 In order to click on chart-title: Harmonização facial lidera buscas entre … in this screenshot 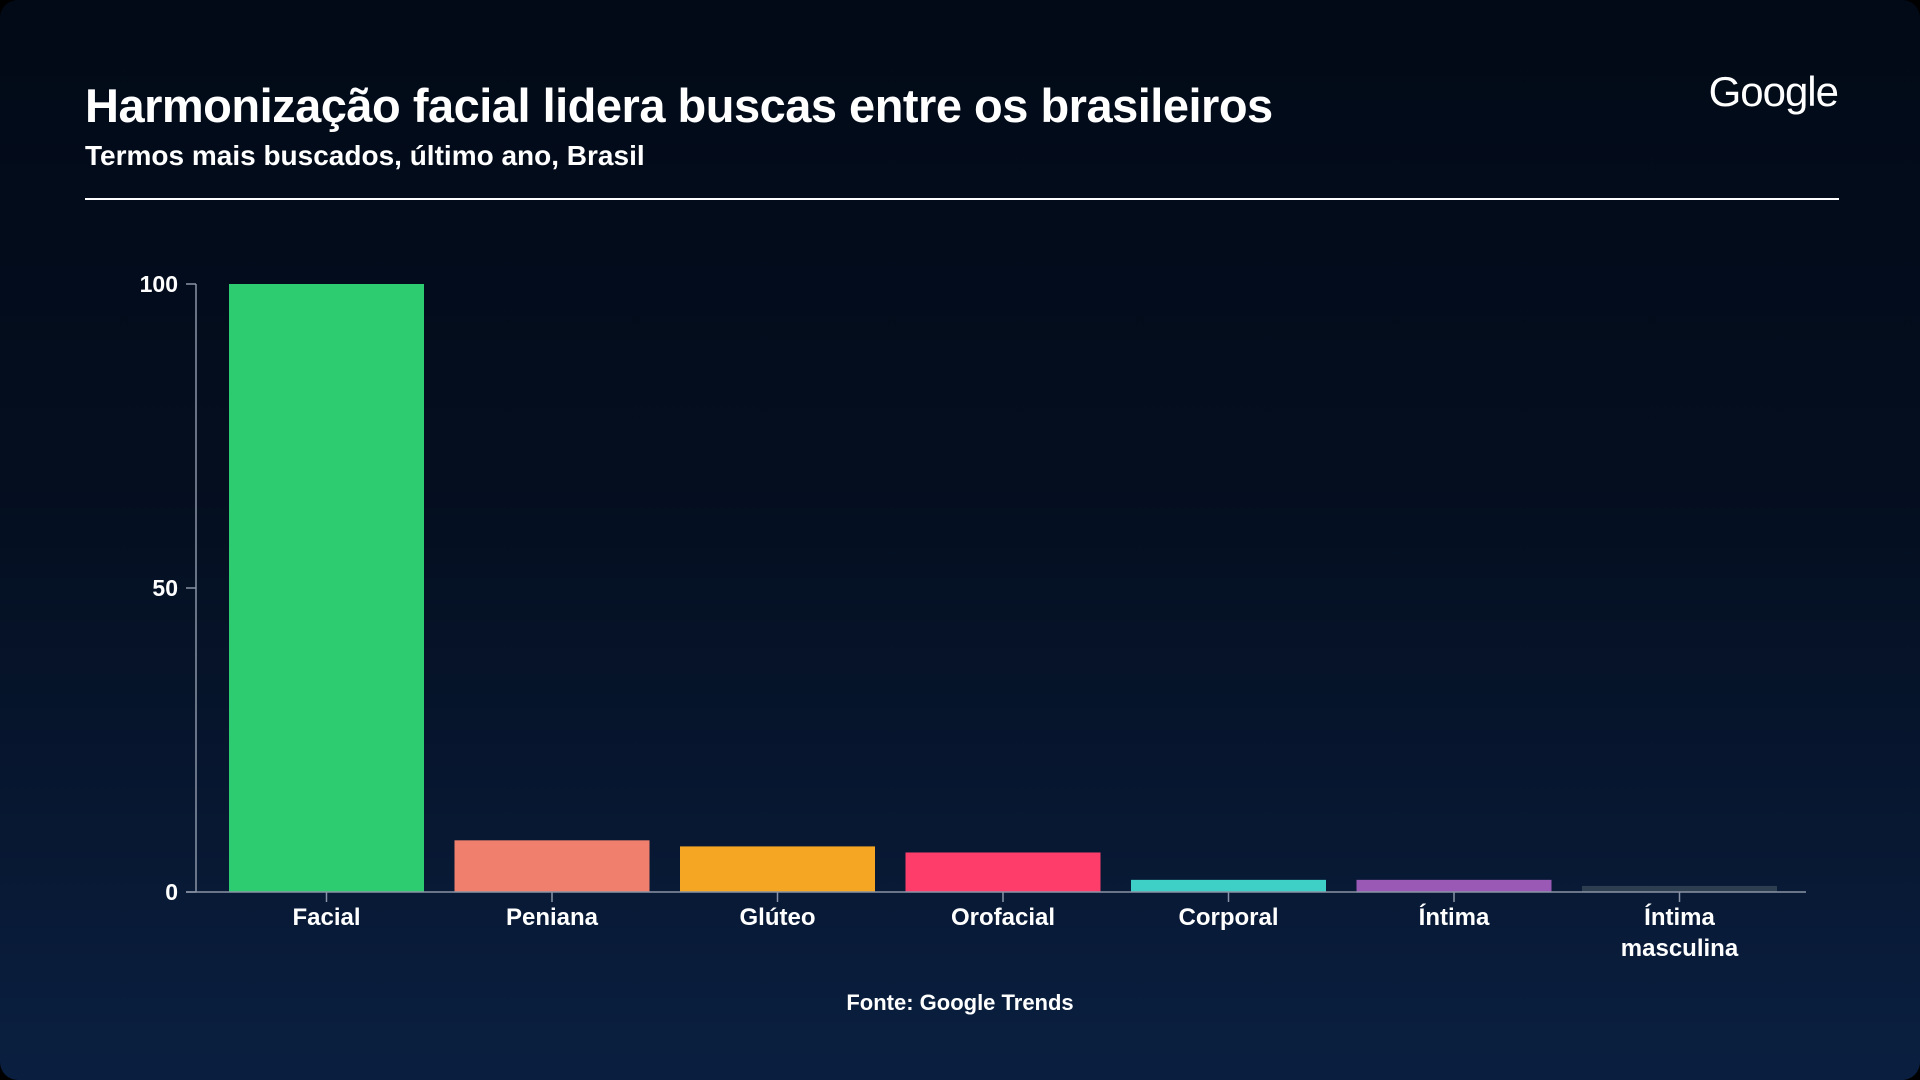, I will do `click(679, 105)`.